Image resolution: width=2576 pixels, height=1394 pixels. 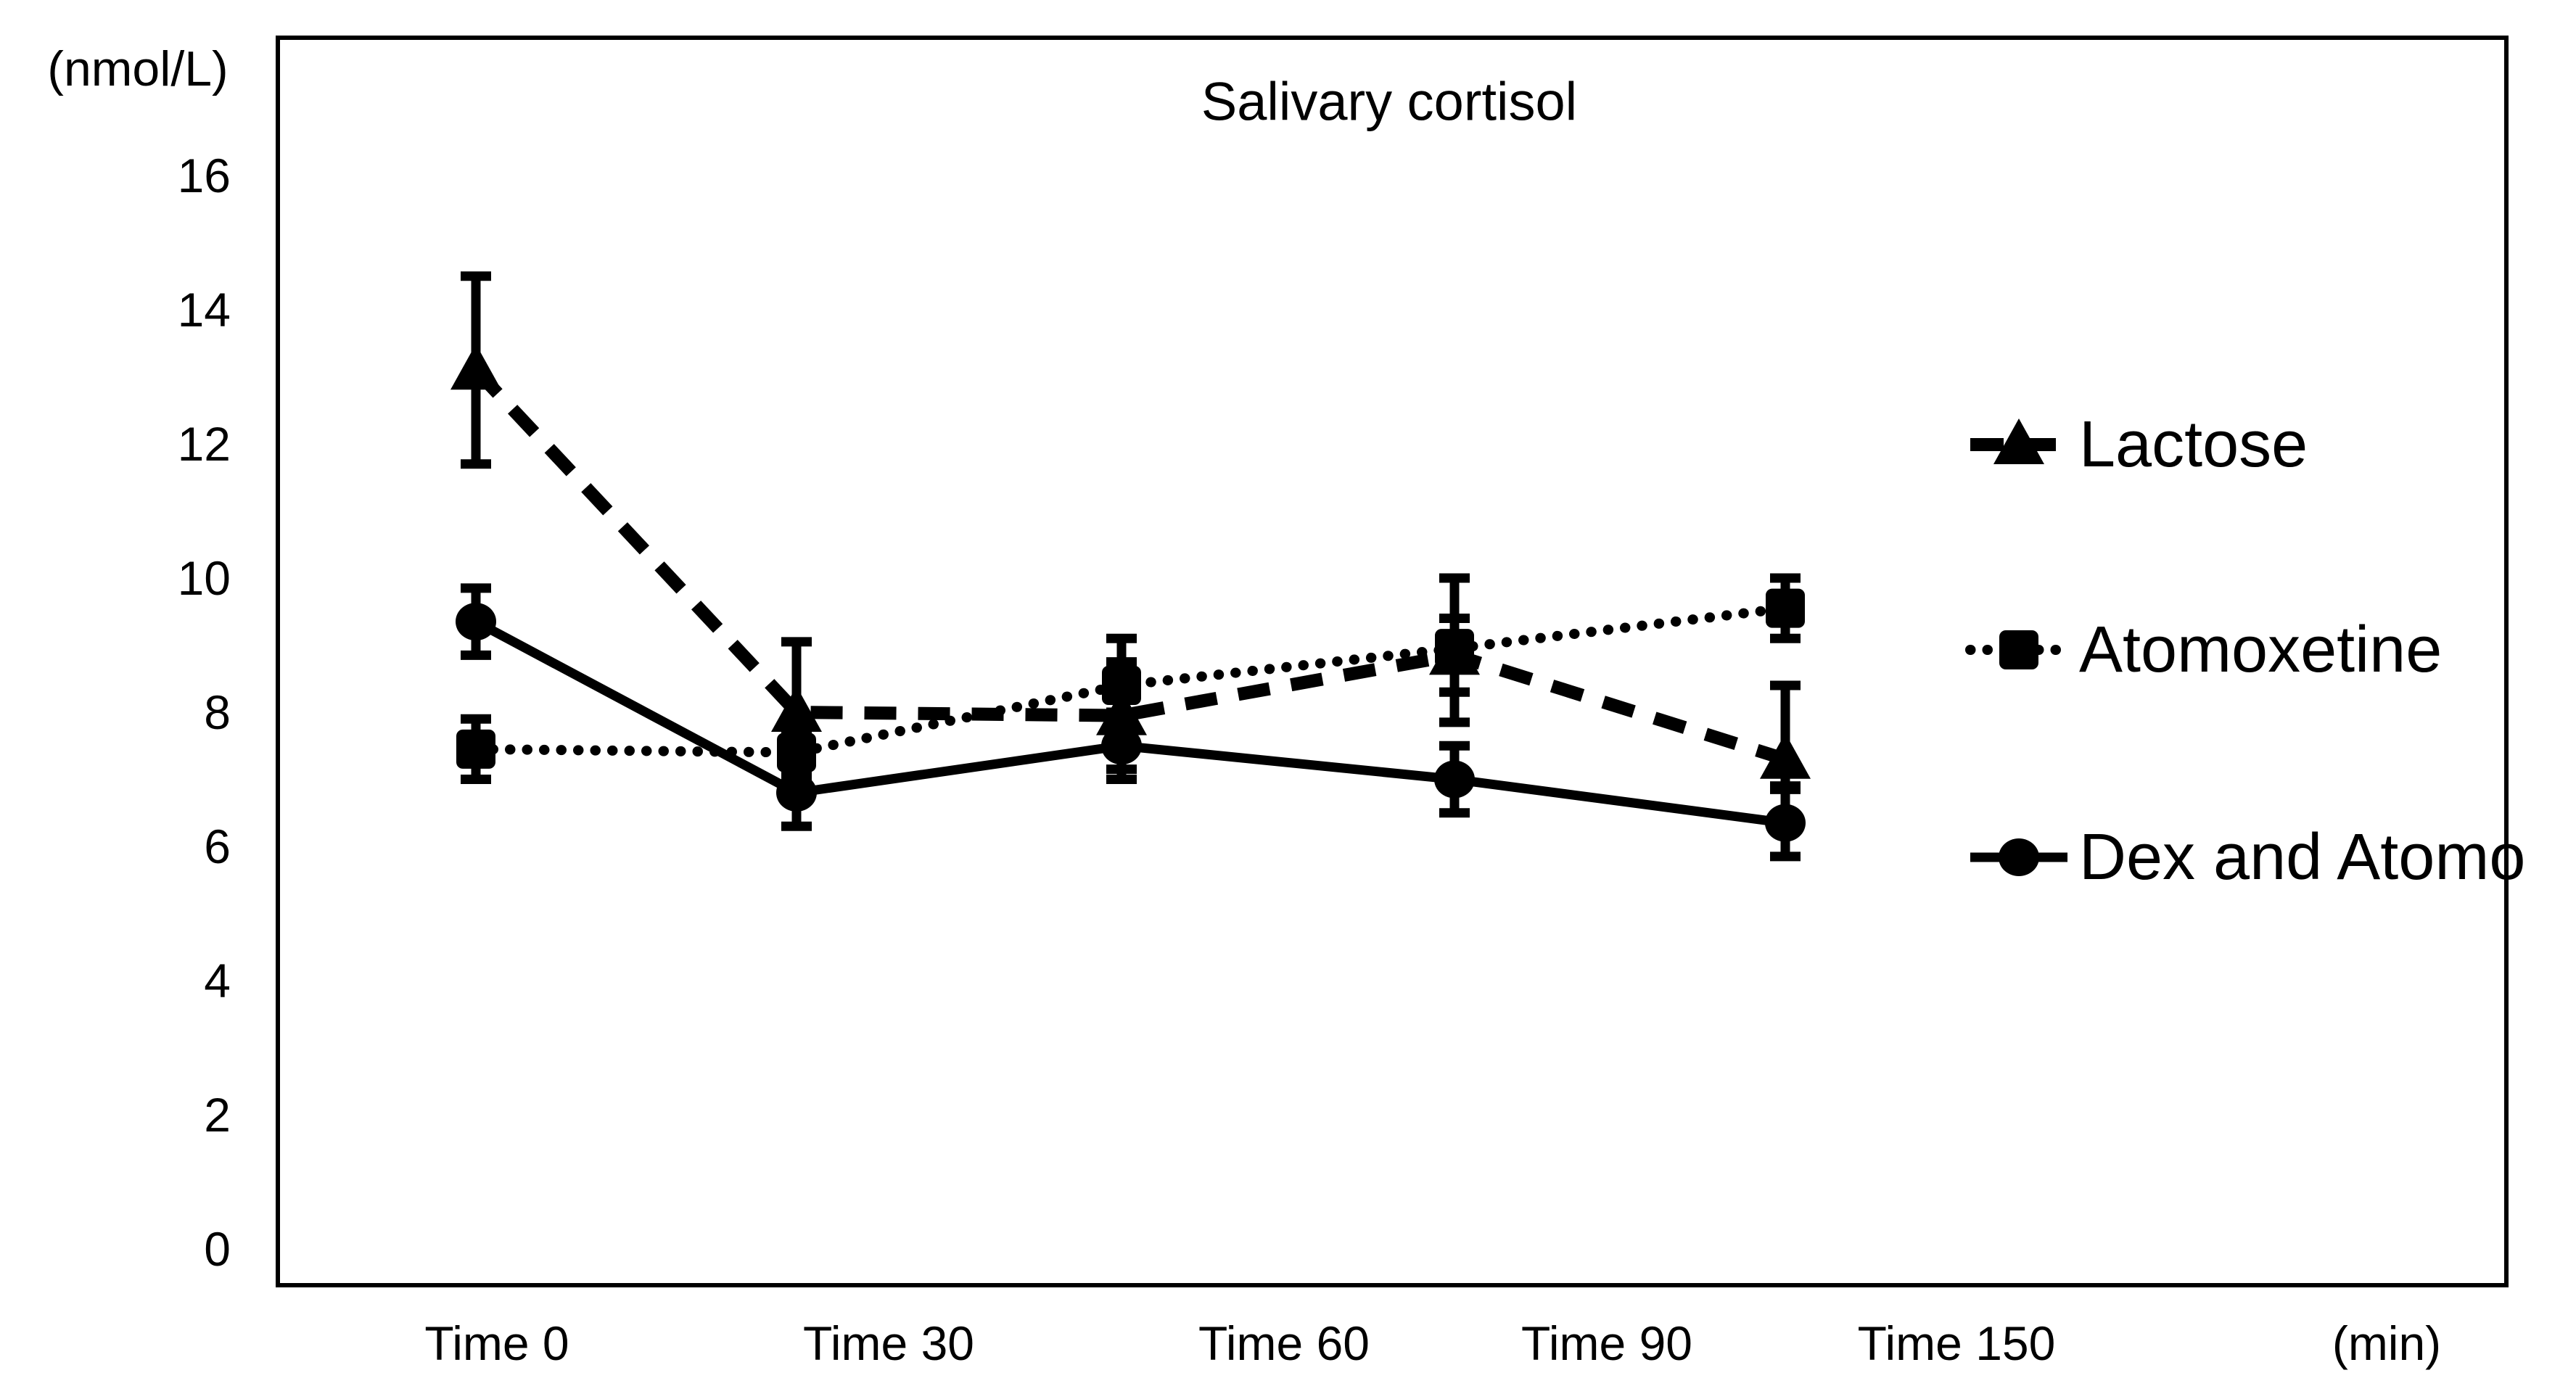 I want to click on x-axis-unit-label: (min), so click(x=2386, y=1343).